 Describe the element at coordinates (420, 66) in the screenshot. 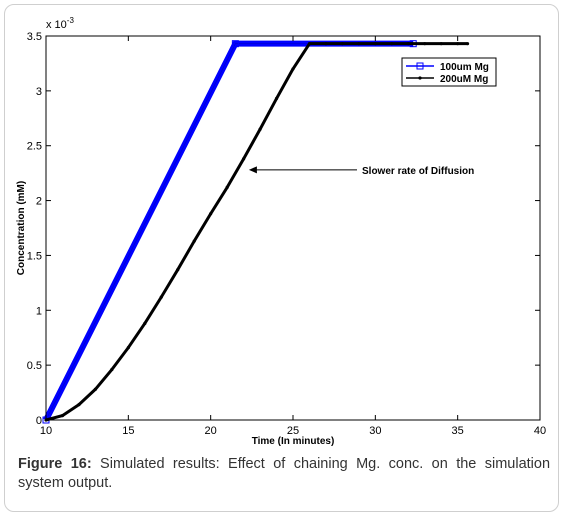

I see `legend-marker-square` at that location.